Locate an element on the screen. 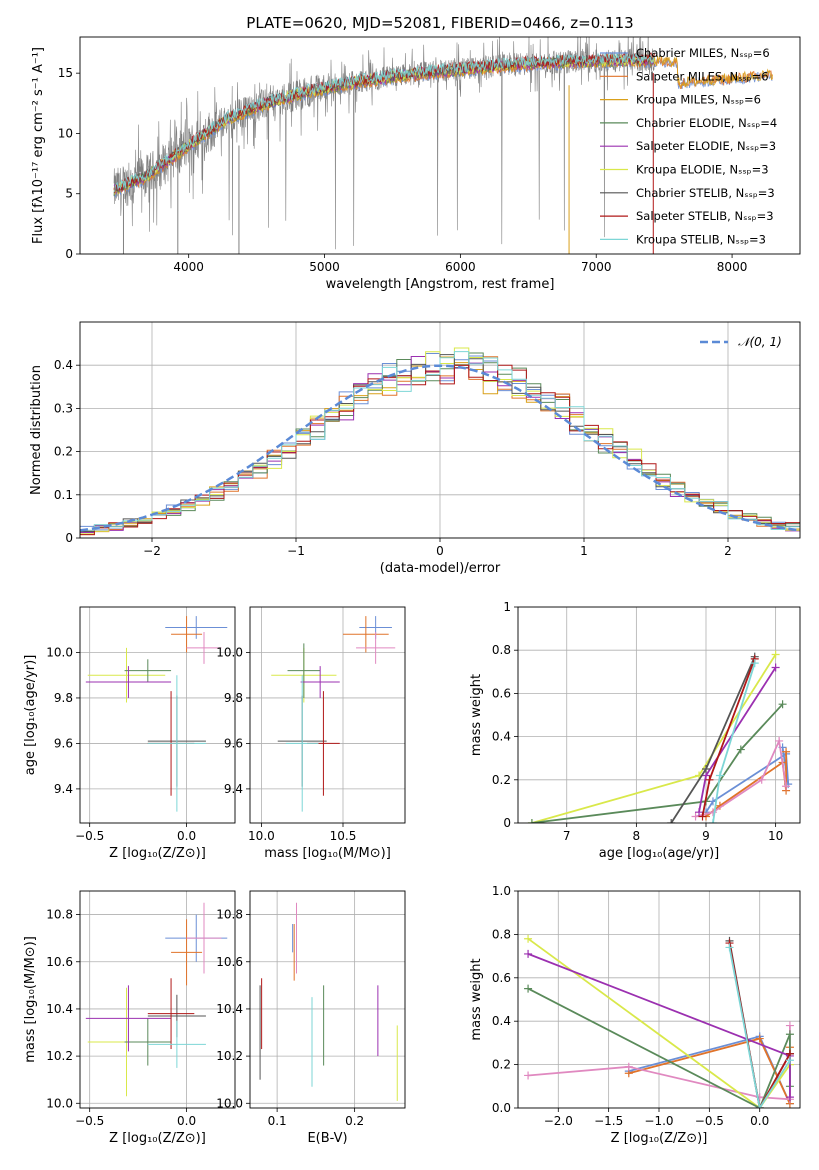 The image size is (819, 1170). x-tick-label: 4000 is located at coordinates (188, 267).